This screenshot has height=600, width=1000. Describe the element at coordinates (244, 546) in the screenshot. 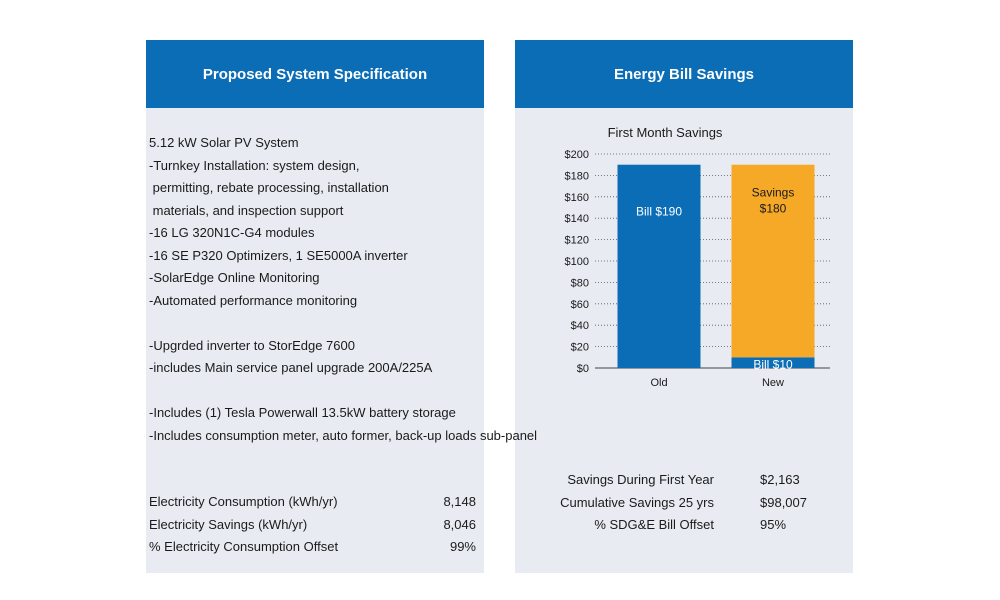

I see `stat-label: % Electricity Consumption Offset` at that location.